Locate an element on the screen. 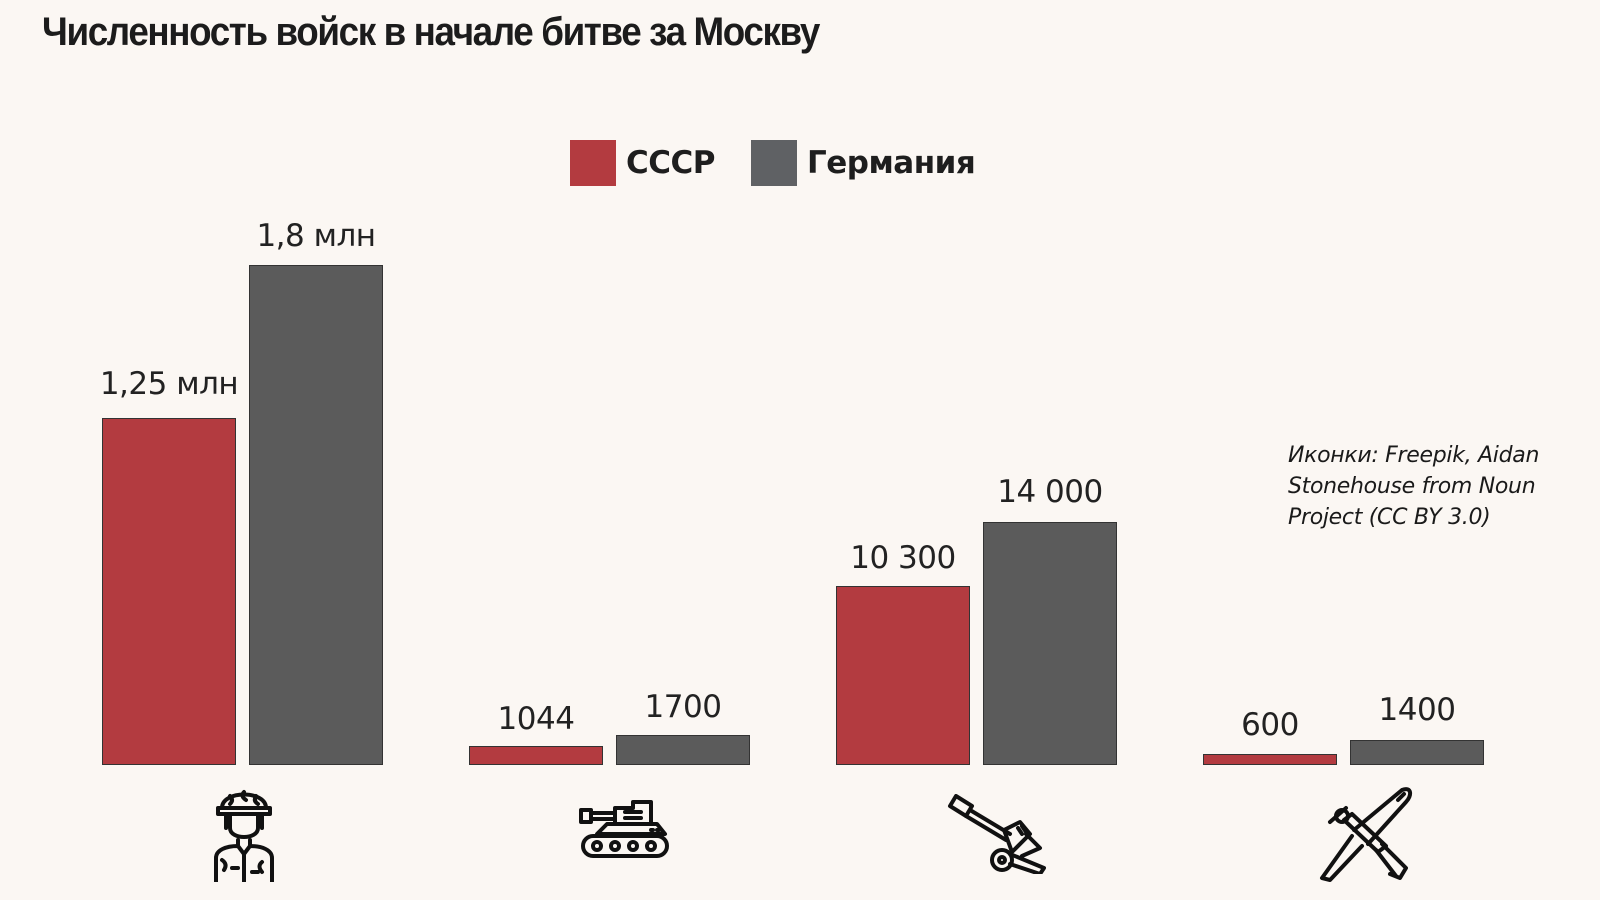 Image resolution: width=1600 pixels, height=900 pixels. legend: СССР Германия is located at coordinates (790, 163).